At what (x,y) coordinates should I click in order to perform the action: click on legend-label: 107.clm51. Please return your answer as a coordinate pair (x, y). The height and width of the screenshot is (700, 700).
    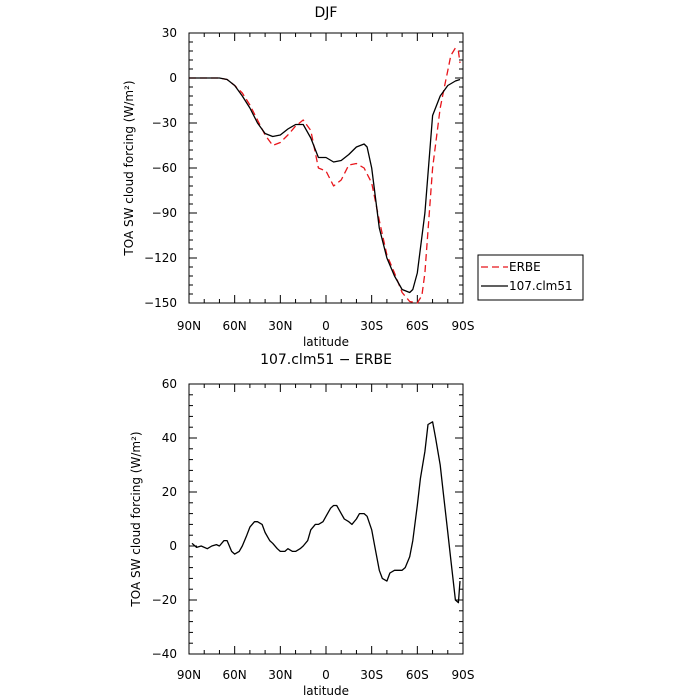
    Looking at the image, I should click on (541, 286).